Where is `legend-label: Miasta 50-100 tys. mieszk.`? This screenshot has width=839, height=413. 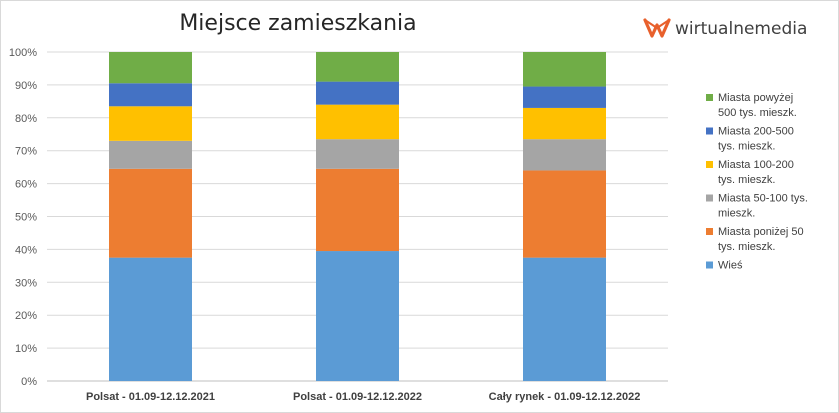
legend-label: Miasta 50-100 tys. mieszk. is located at coordinates (763, 206).